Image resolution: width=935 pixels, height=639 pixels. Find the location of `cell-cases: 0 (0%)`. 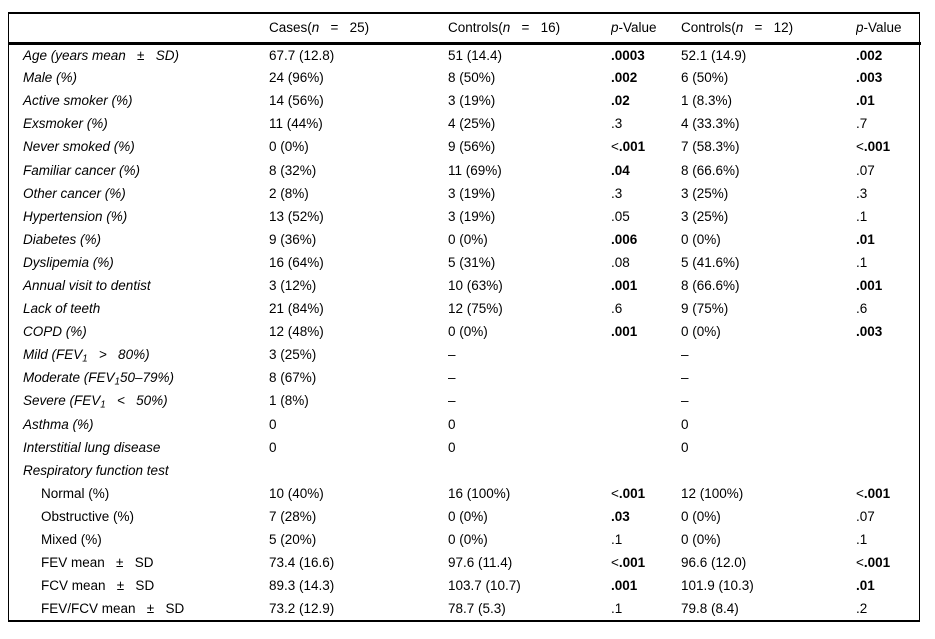

cell-cases: 0 (0%) is located at coordinates (289, 147).